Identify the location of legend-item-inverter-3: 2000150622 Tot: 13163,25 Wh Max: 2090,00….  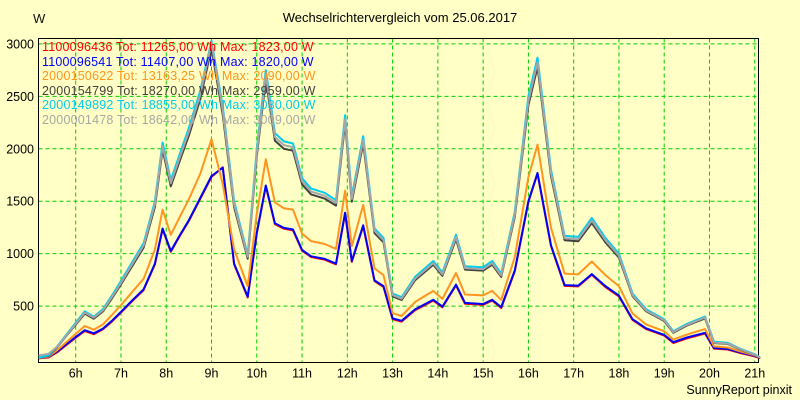
(179, 76).